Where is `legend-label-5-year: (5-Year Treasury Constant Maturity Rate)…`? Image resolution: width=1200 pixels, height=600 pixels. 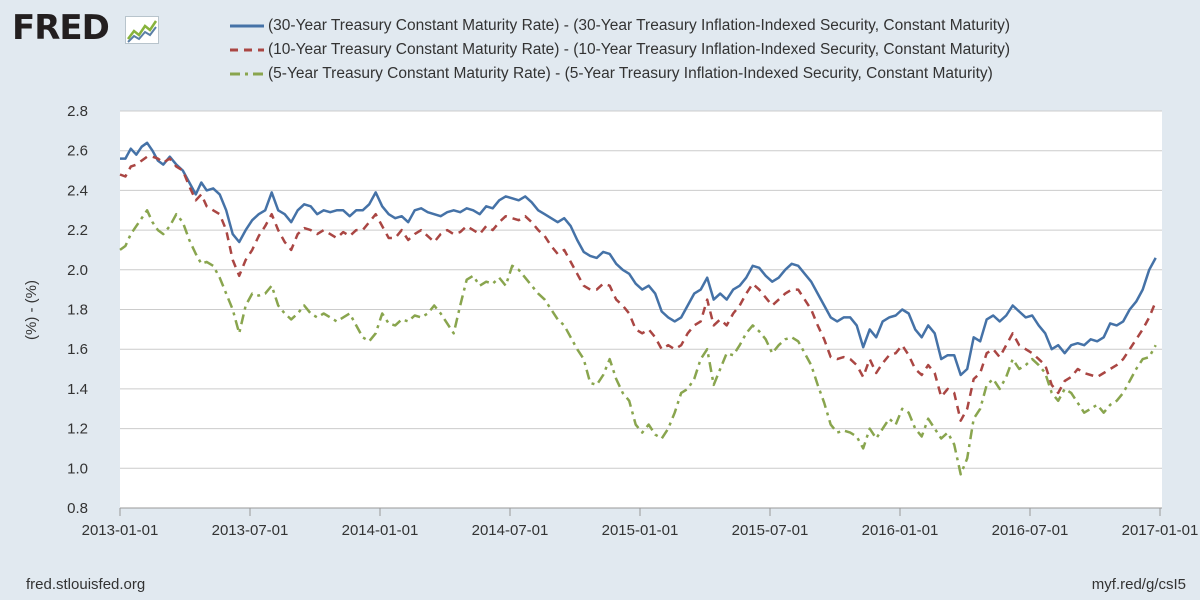 legend-label-5-year: (5-Year Treasury Constant Maturity Rate)… is located at coordinates (630, 73).